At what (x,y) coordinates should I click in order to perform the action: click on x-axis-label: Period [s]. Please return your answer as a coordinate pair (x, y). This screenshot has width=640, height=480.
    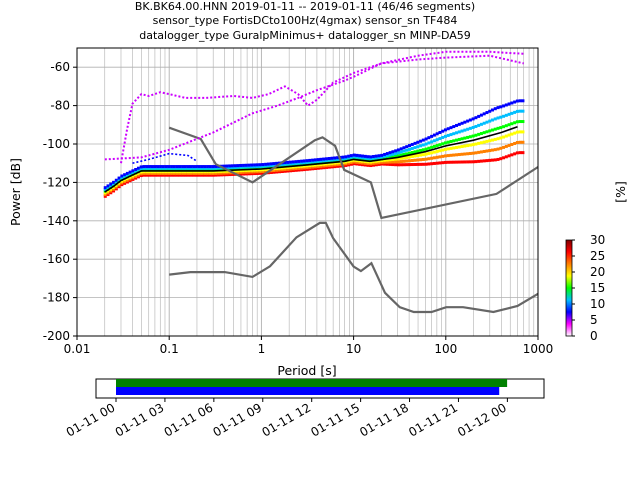
    Looking at the image, I should click on (306, 370).